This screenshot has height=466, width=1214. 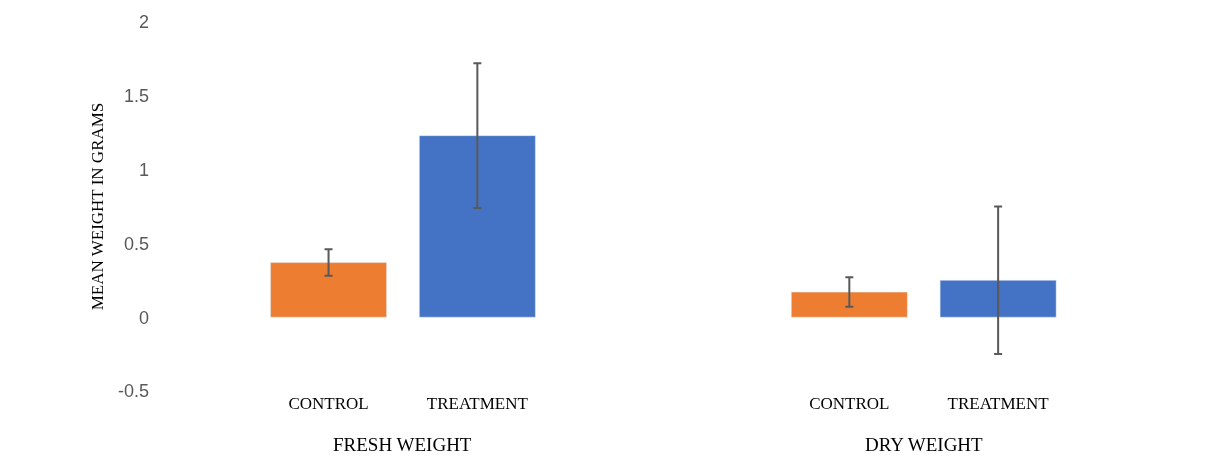 I want to click on y-tick-label: 1.5, so click(x=136, y=96).